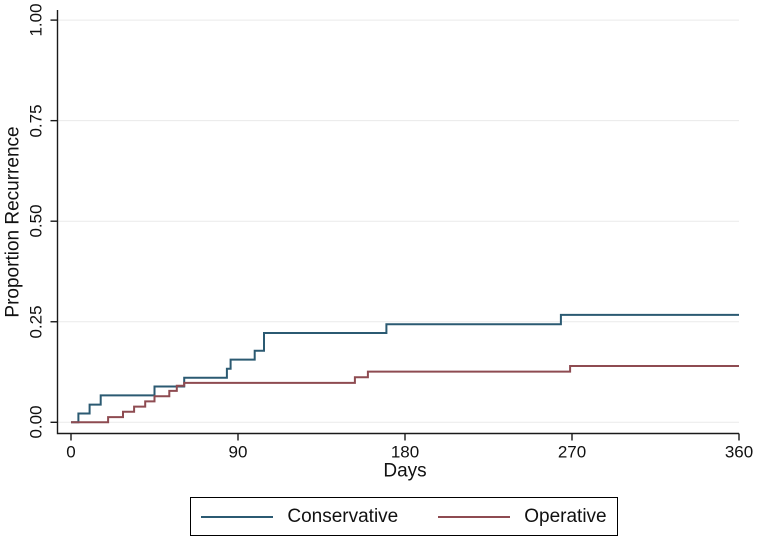 This screenshot has height=541, width=760. I want to click on x-tick-label: 360, so click(739, 452).